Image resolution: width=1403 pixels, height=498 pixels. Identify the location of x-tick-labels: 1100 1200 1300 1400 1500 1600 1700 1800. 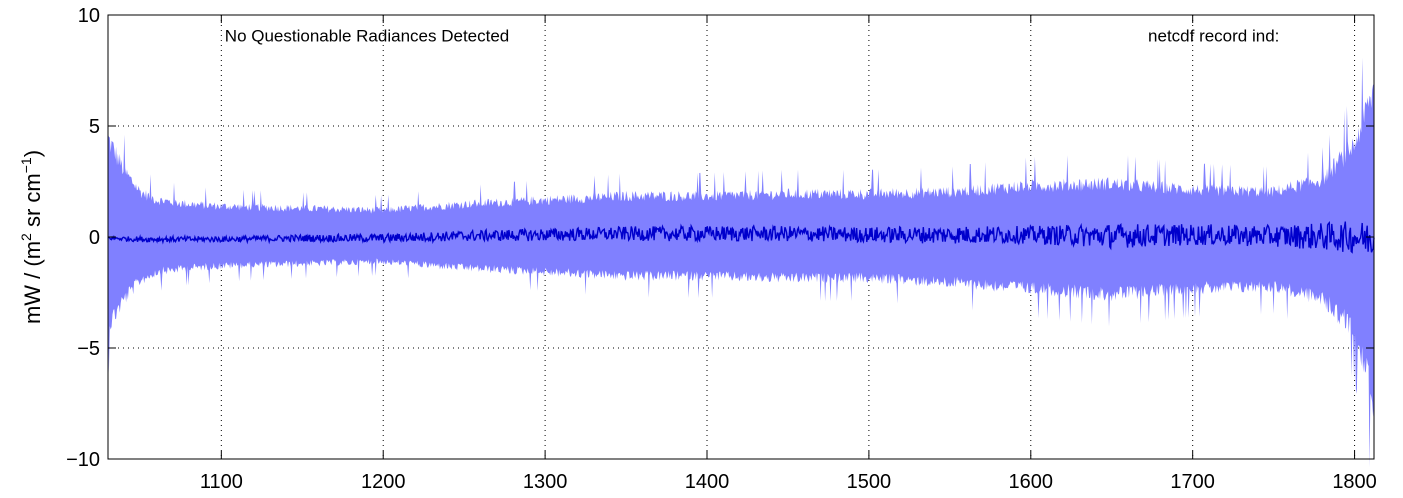
(788, 482).